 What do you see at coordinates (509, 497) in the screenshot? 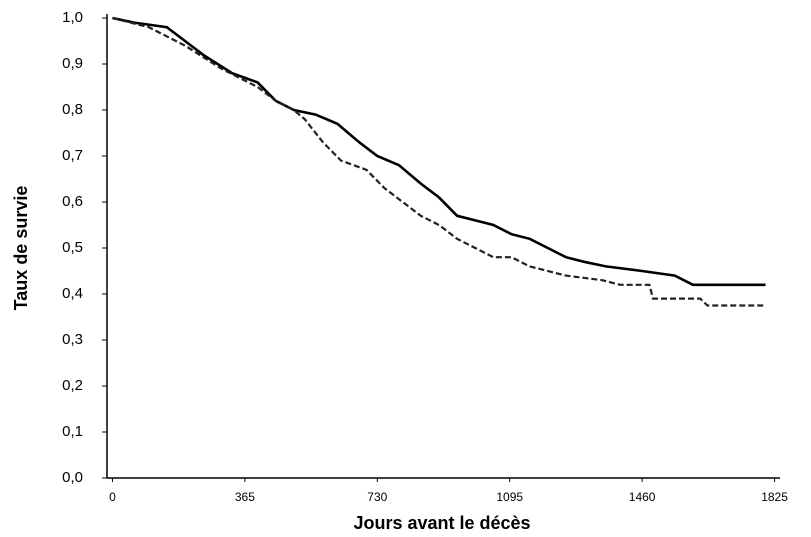
I see `x-tick-label: 1095` at bounding box center [509, 497].